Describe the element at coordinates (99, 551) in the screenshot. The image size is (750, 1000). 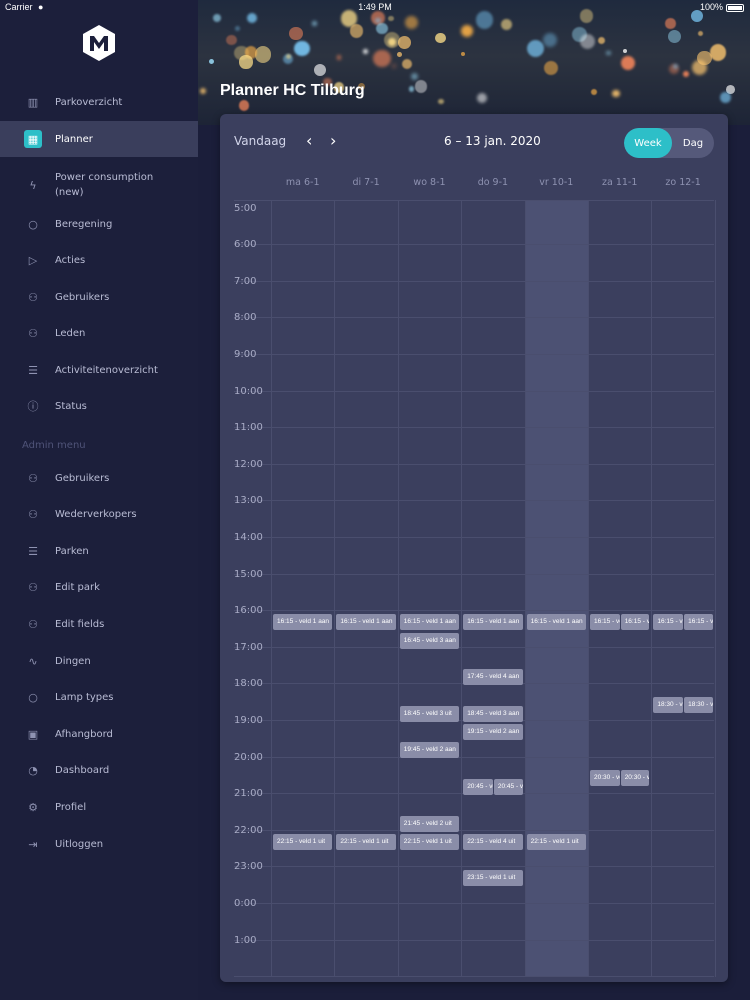
I see `admin-item-parken: ☰ Parken` at that location.